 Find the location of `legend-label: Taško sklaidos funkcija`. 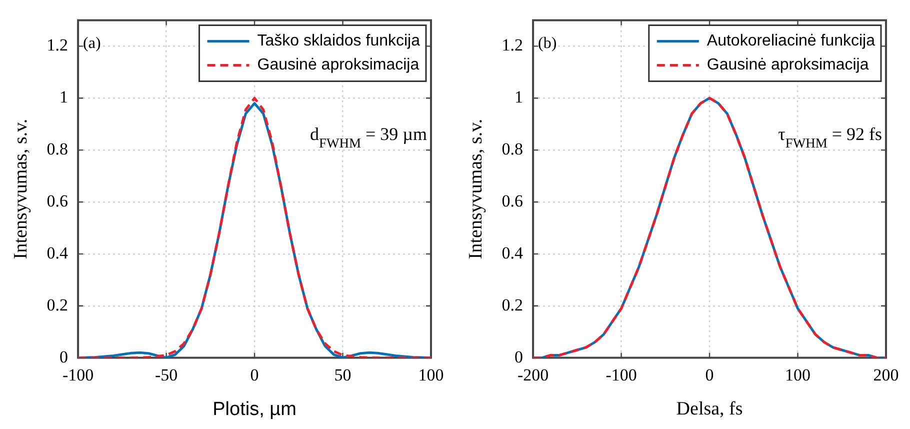

legend-label: Taško sklaidos funkcija is located at coordinates (338, 41).